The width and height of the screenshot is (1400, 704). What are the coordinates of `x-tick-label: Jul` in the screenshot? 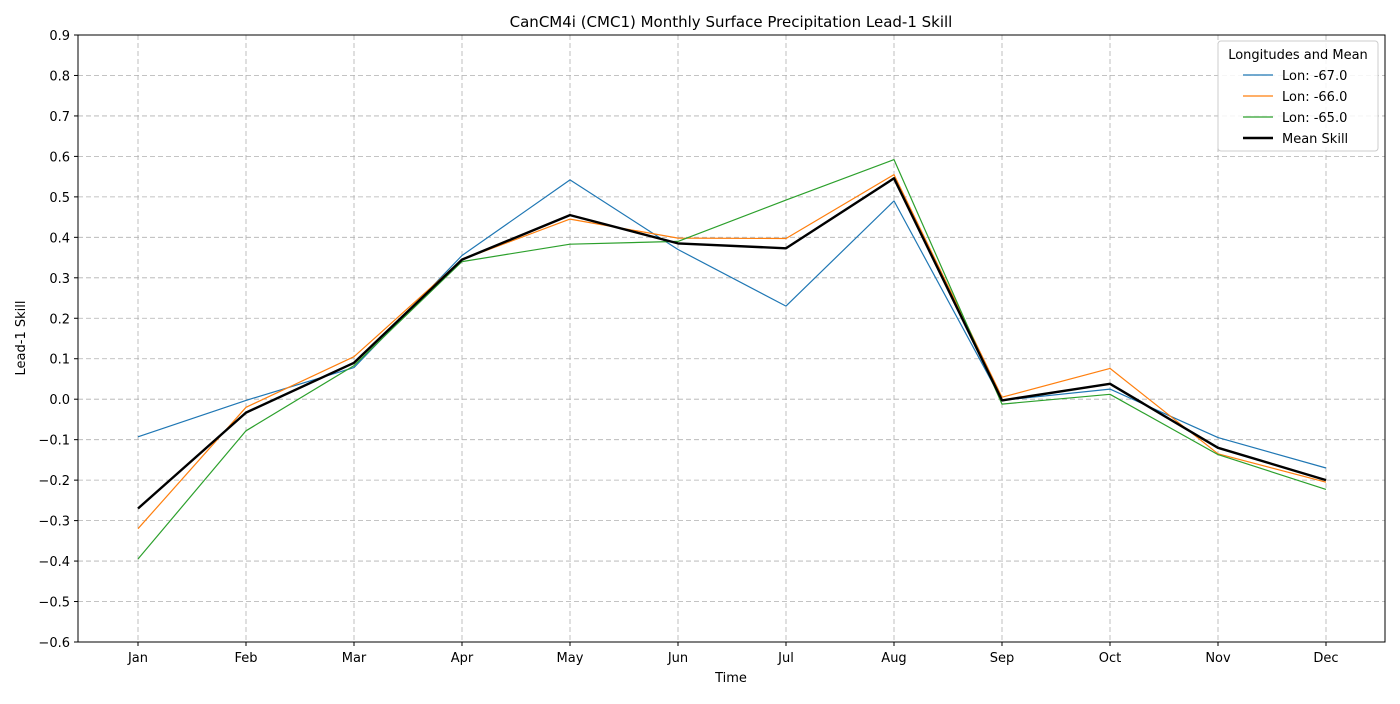 It's located at (785, 658).